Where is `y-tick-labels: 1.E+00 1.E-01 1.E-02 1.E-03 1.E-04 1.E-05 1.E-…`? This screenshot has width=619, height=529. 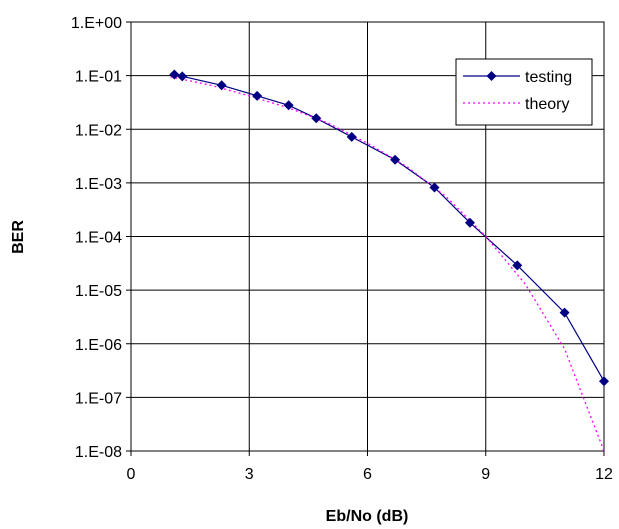
y-tick-labels: 1.E+00 1.E-01 1.E-02 1.E-03 1.E-04 1.E-05 1.E-… is located at coordinates (101, 238).